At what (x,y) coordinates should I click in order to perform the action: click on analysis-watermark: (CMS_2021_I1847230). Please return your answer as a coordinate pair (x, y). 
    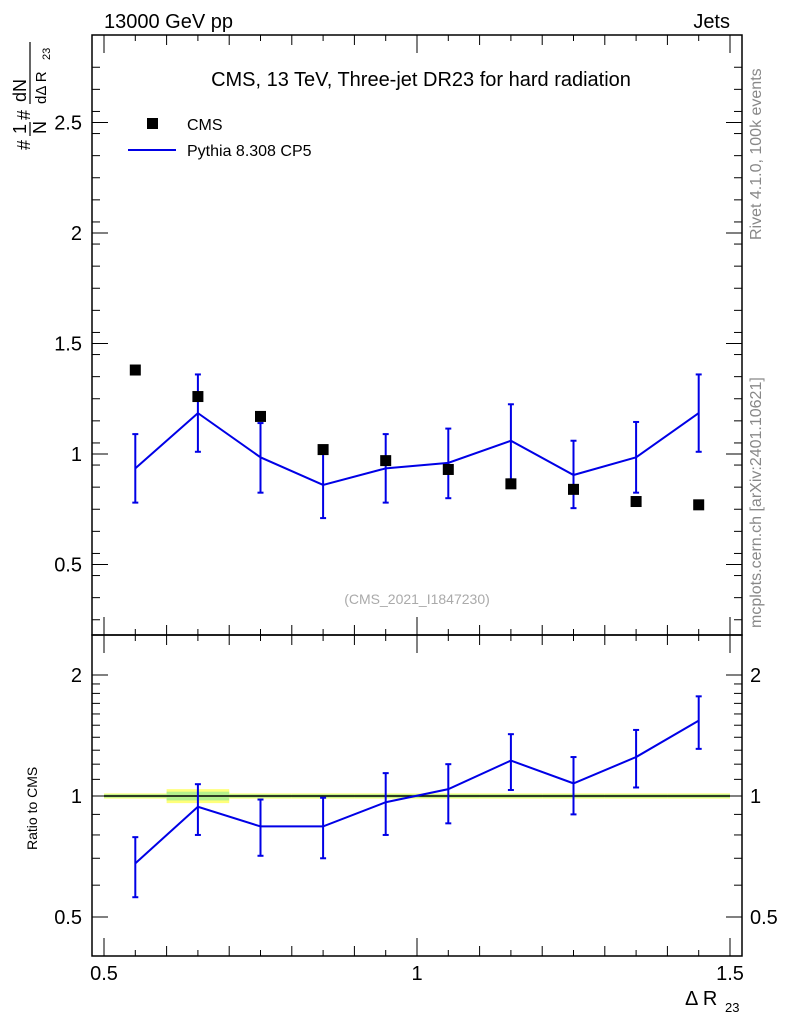
    Looking at the image, I should click on (417, 599).